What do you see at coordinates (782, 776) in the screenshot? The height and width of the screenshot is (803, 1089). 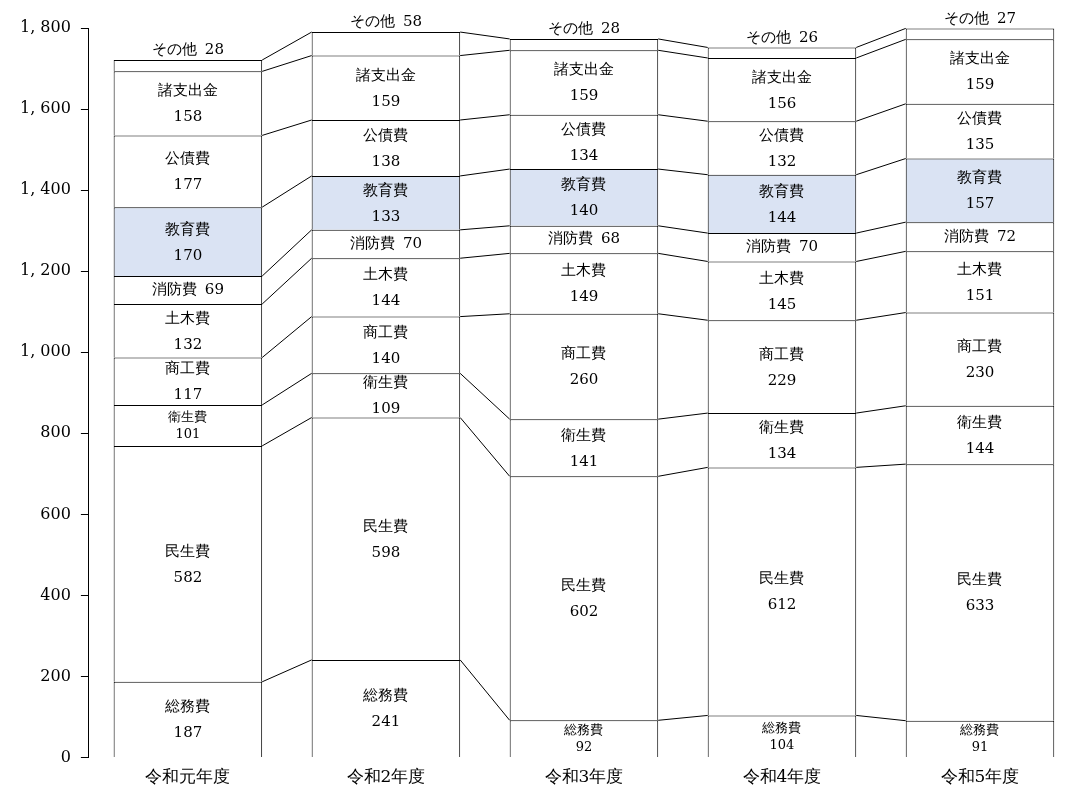 I see `x-tick-label: 令和4年度` at bounding box center [782, 776].